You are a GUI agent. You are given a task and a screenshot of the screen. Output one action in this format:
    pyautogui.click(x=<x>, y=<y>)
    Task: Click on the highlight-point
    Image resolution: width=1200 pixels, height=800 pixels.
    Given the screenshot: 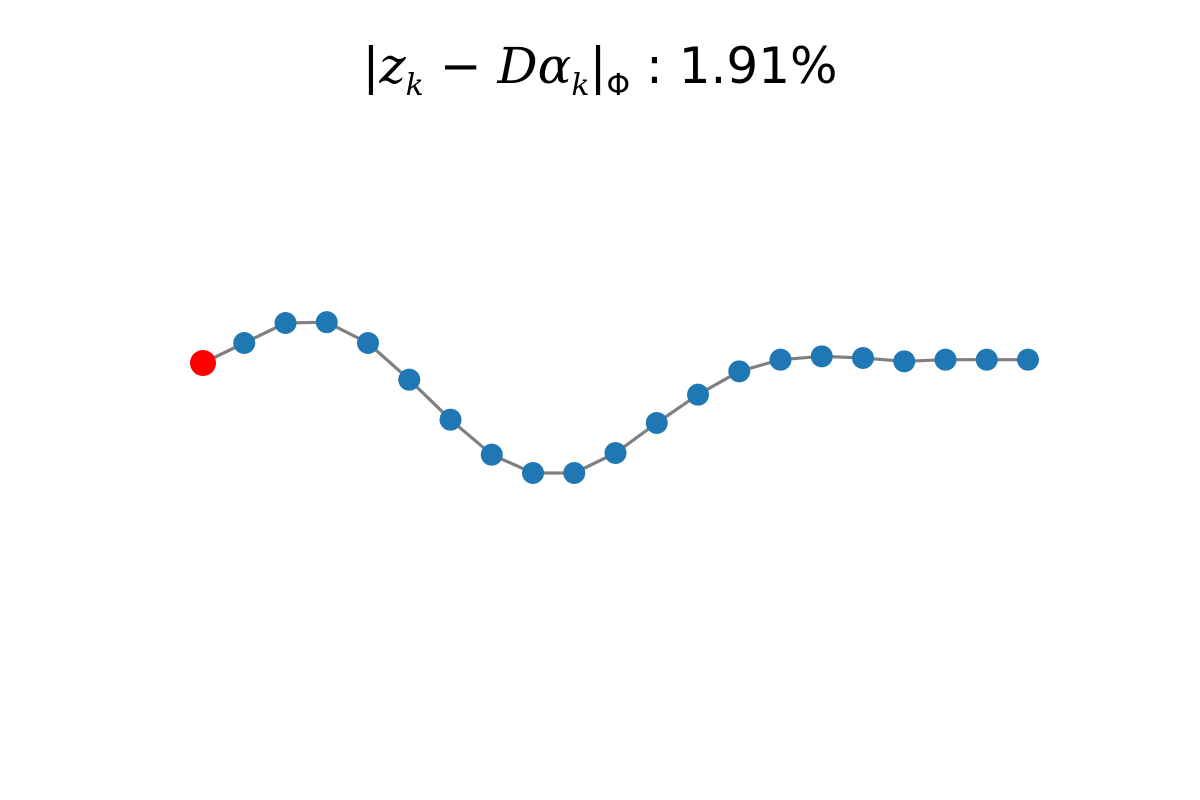 What is the action you would take?
    pyautogui.click(x=203, y=363)
    